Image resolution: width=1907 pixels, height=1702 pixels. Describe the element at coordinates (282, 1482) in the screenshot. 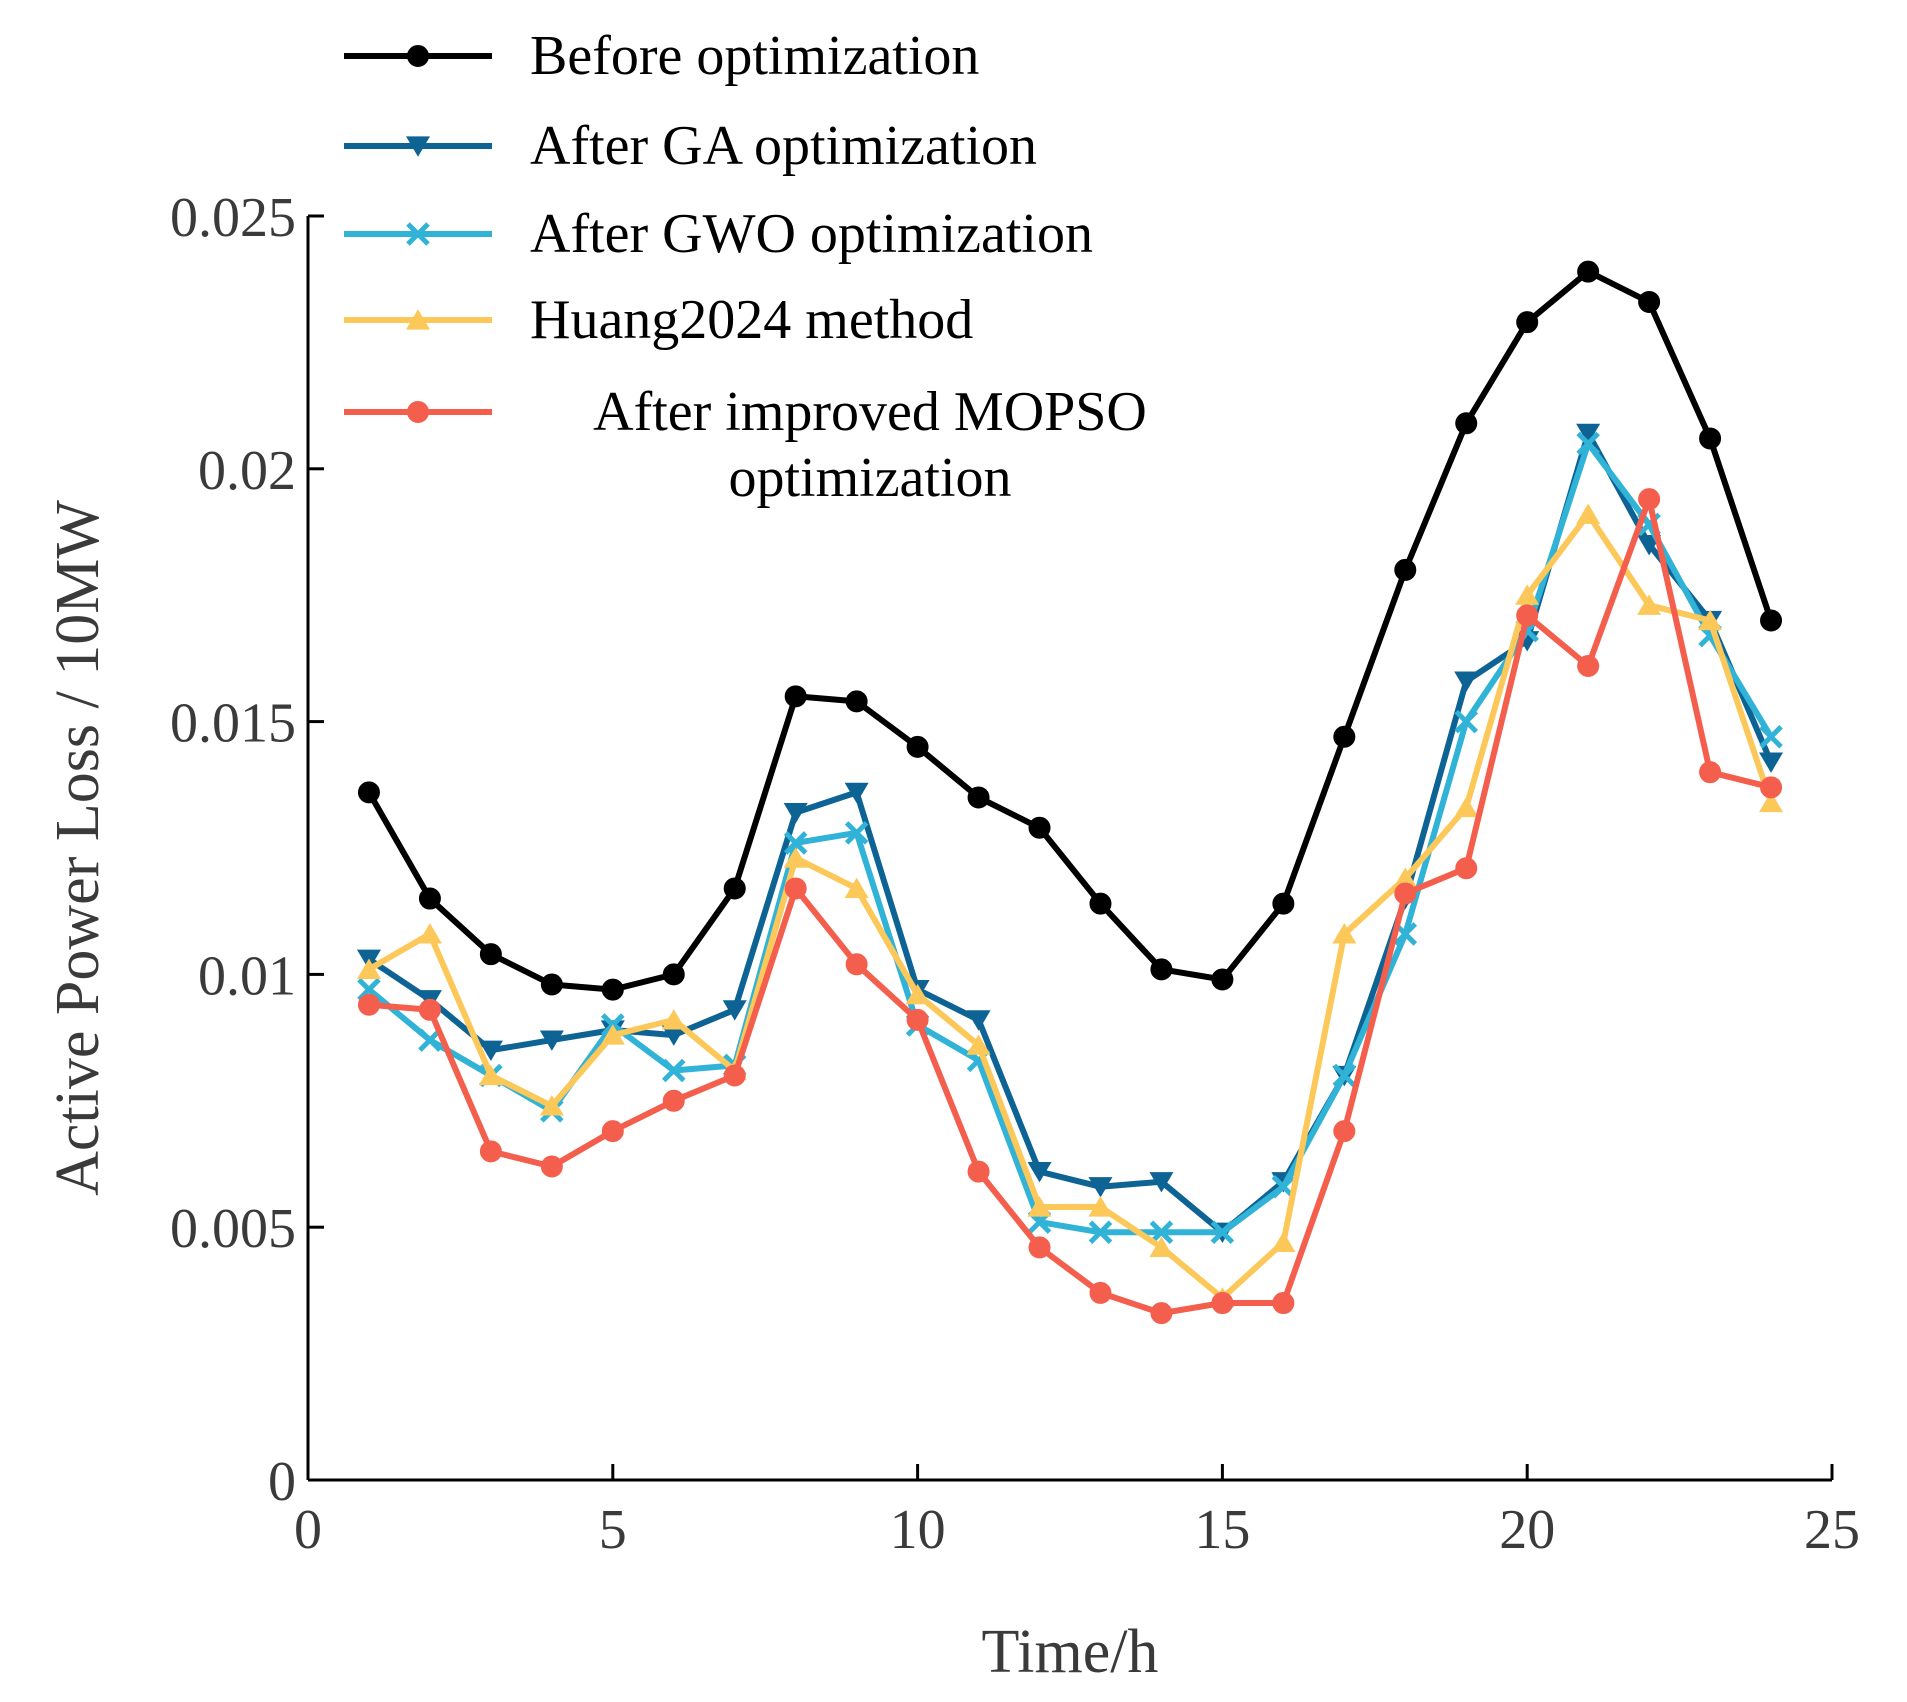

I see `y-tick-label: 0` at that location.